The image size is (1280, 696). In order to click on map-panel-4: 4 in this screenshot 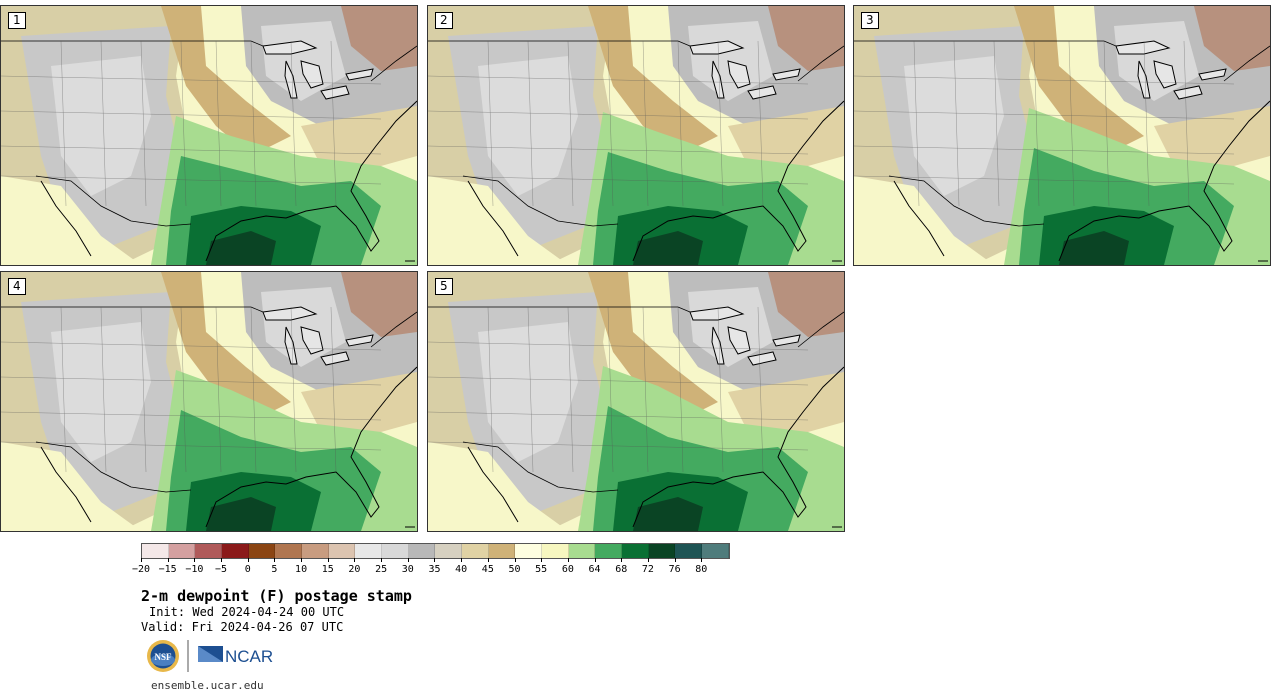, I will do `click(209, 401)`.